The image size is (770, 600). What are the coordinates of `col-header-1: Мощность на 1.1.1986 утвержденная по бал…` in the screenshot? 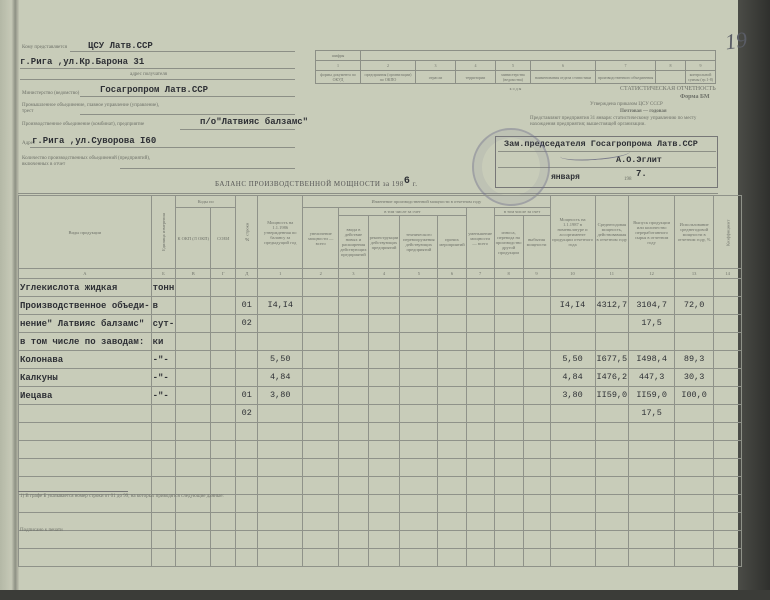 It's located at (280, 232).